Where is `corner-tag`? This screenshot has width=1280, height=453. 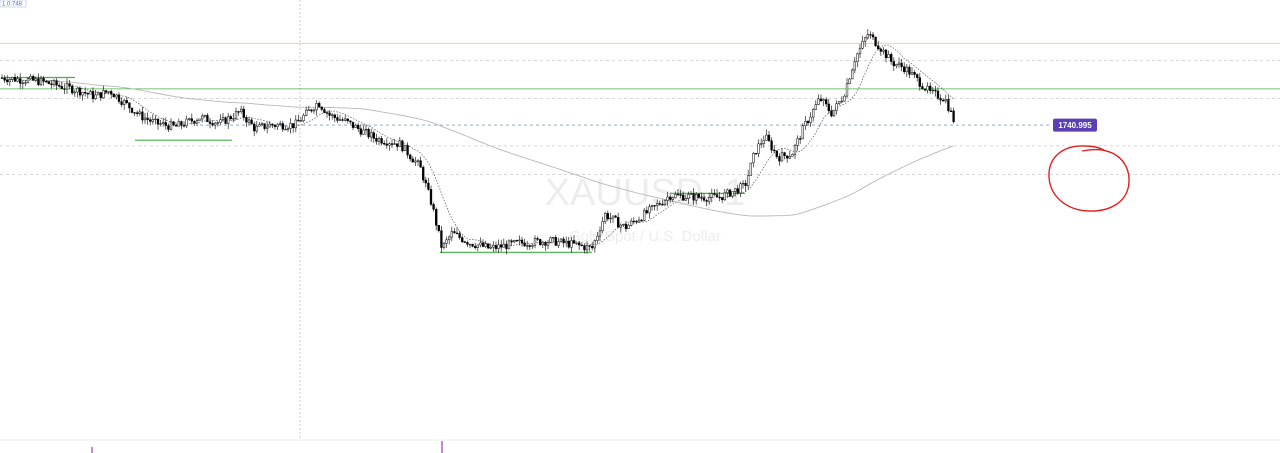 corner-tag is located at coordinates (13, 4).